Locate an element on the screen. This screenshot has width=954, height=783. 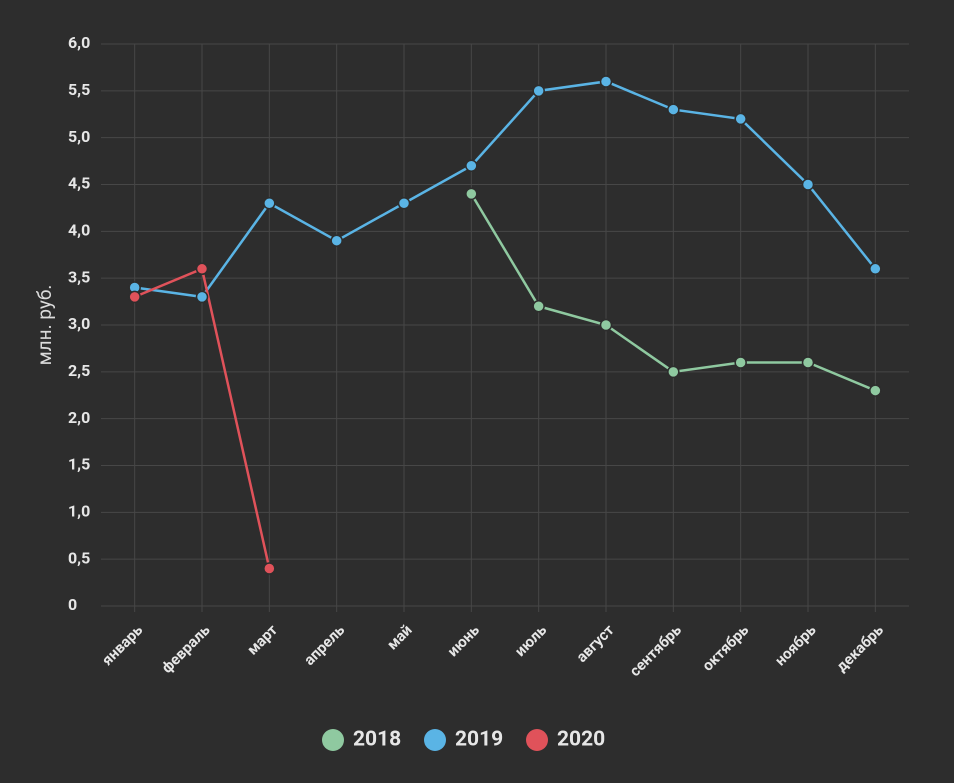
y-tick-label: 0 is located at coordinates (72, 604).